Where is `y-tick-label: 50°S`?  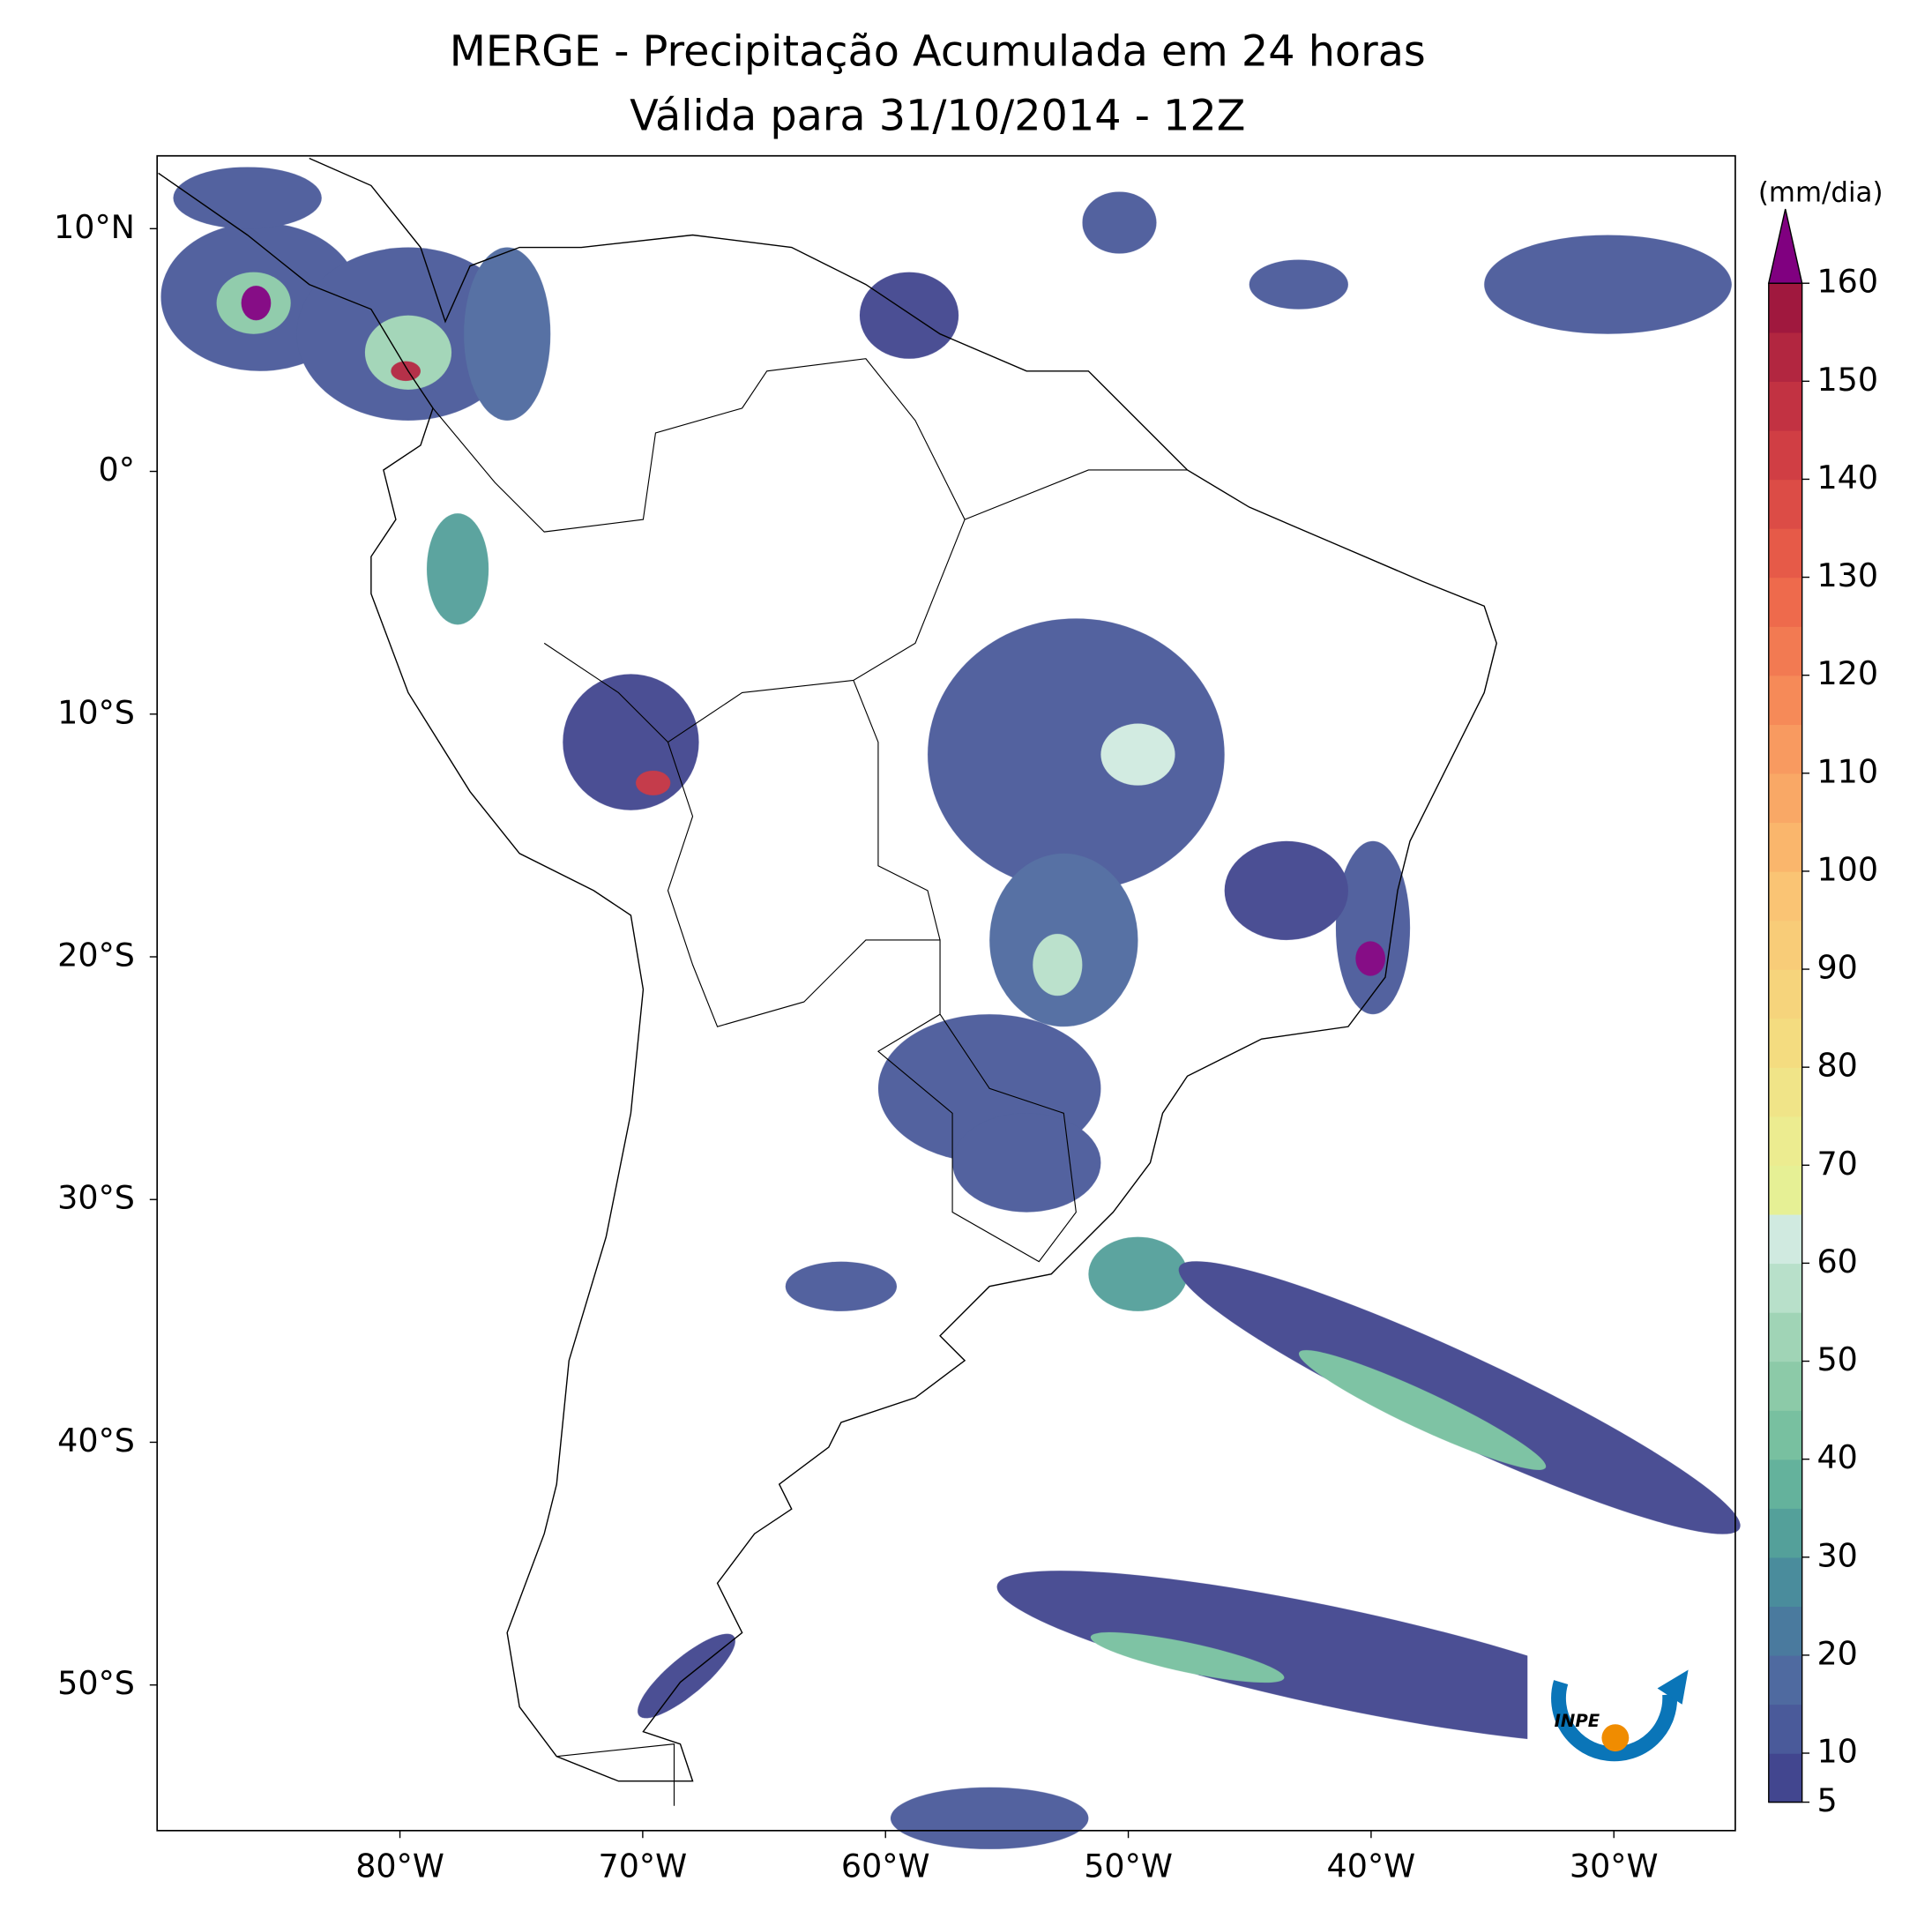
y-tick-label: 50°S is located at coordinates (96, 1683).